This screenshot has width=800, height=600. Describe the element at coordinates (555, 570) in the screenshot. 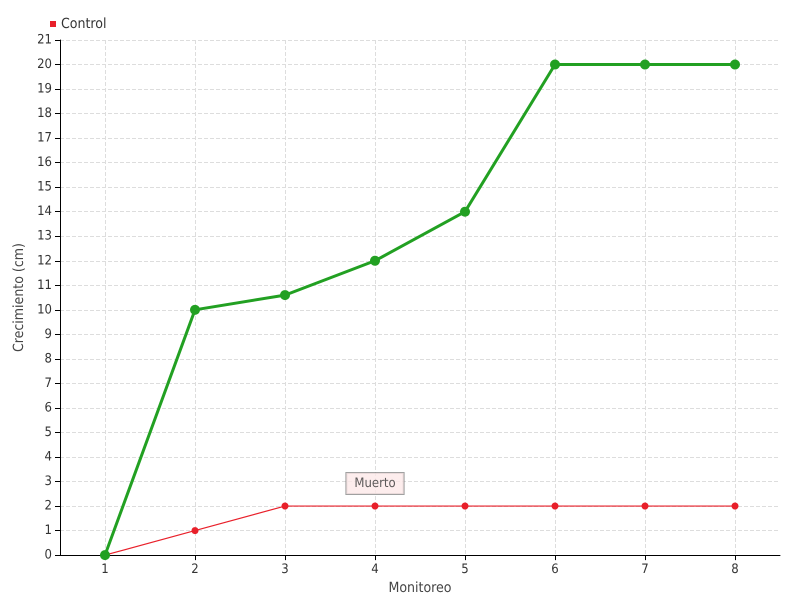

I see `x-tick-label: 6` at that location.